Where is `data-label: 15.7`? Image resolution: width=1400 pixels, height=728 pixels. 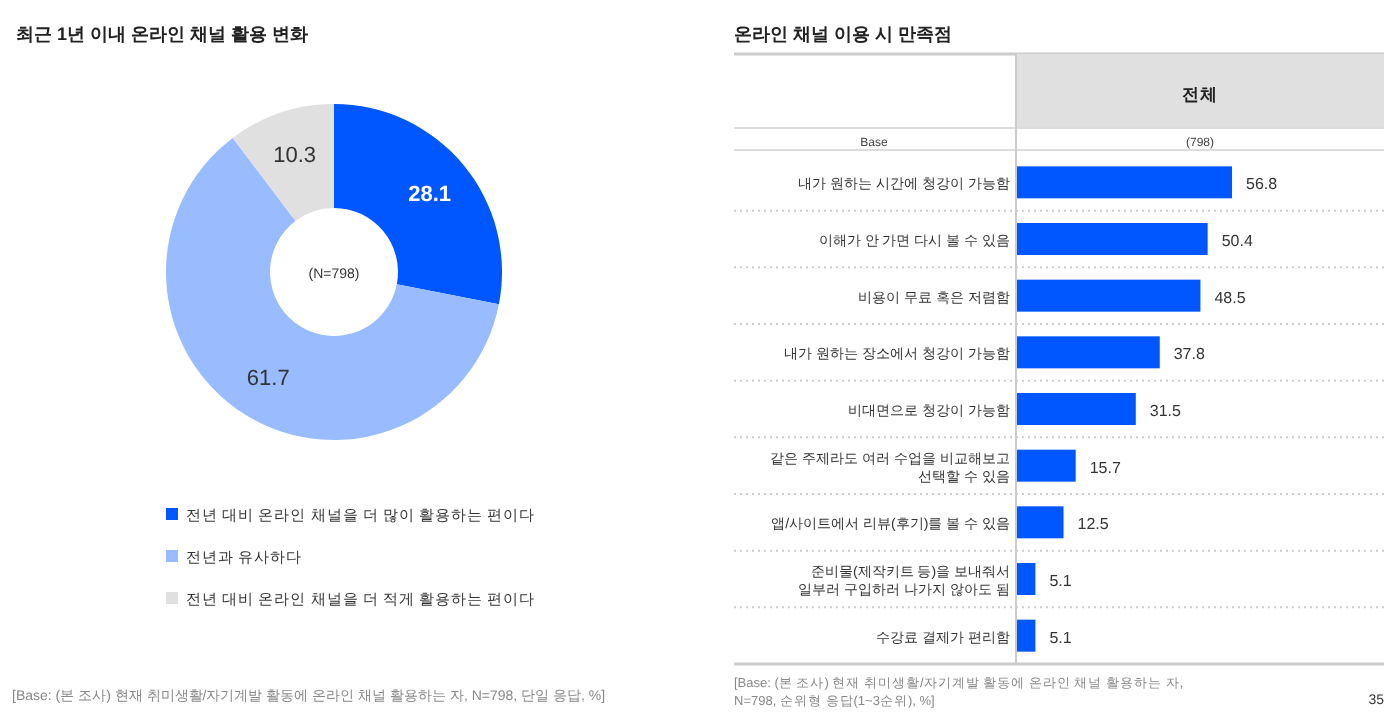
data-label: 15.7 is located at coordinates (1105, 467).